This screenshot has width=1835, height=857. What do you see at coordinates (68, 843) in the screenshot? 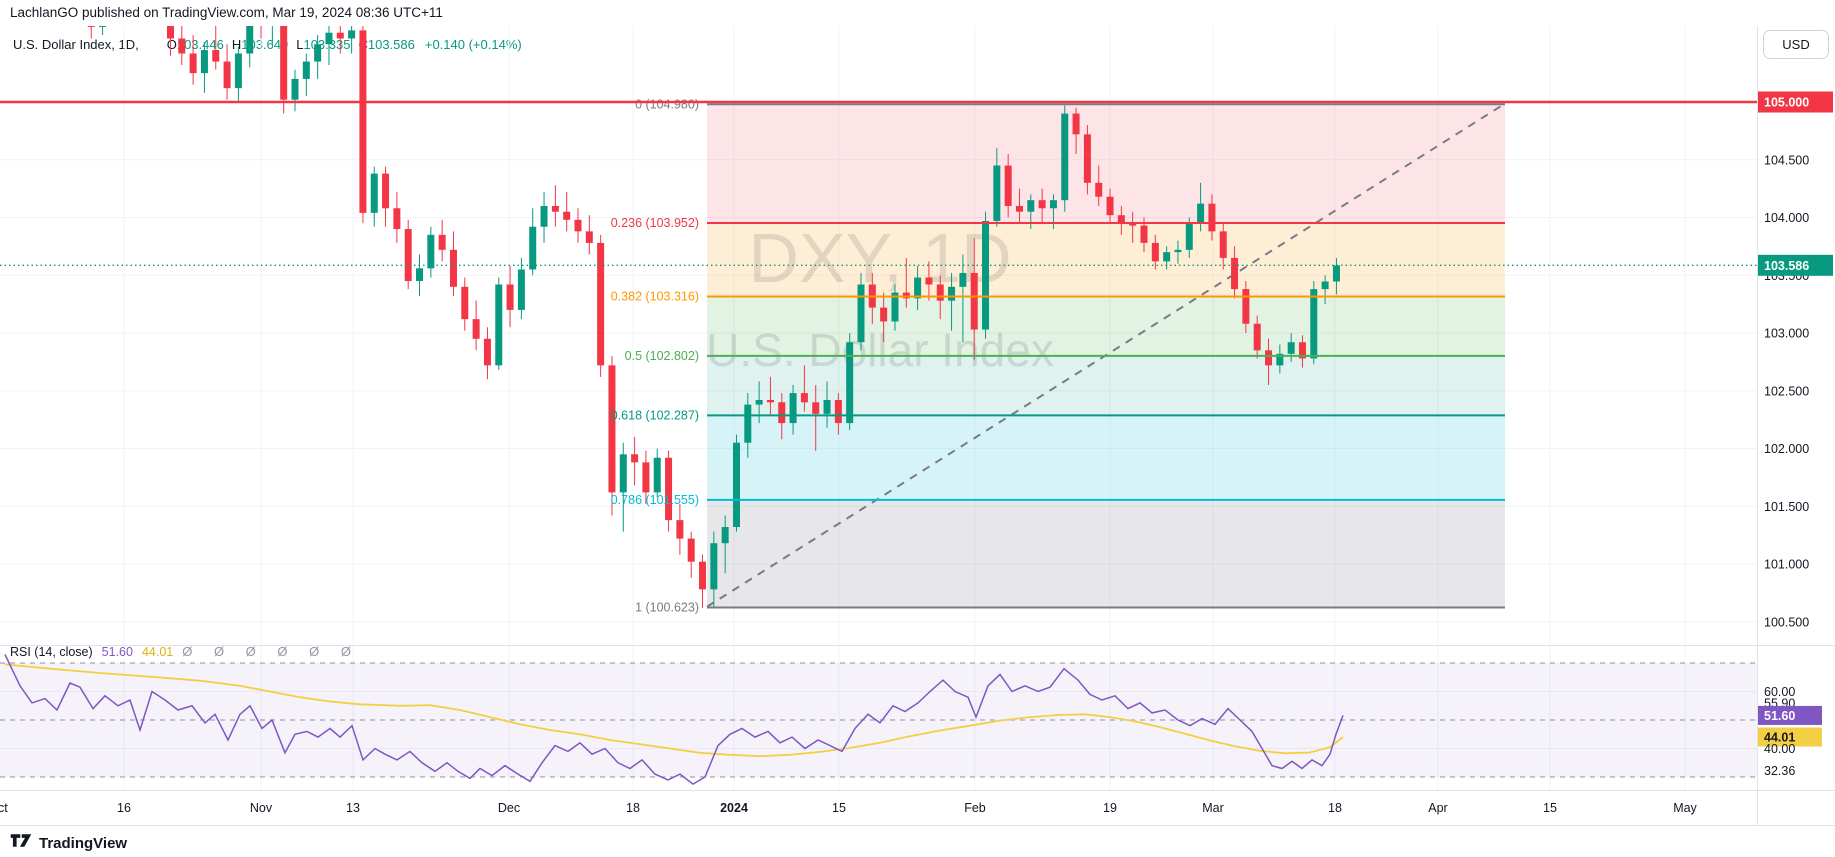
I see `footer-brand: TradingView` at bounding box center [68, 843].